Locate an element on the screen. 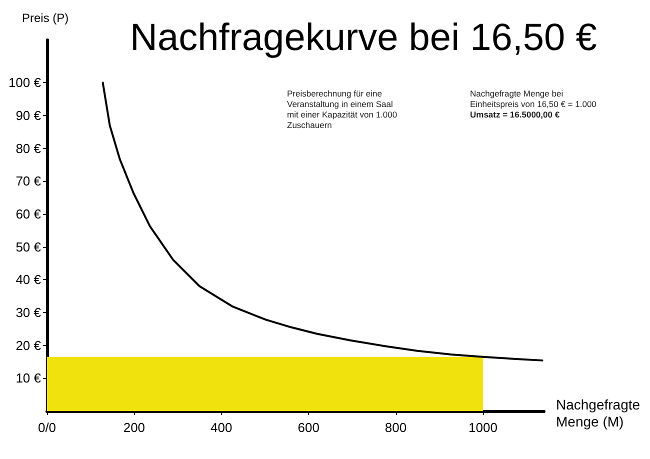 The image size is (650, 459). x-tick-label: 600 is located at coordinates (309, 427).